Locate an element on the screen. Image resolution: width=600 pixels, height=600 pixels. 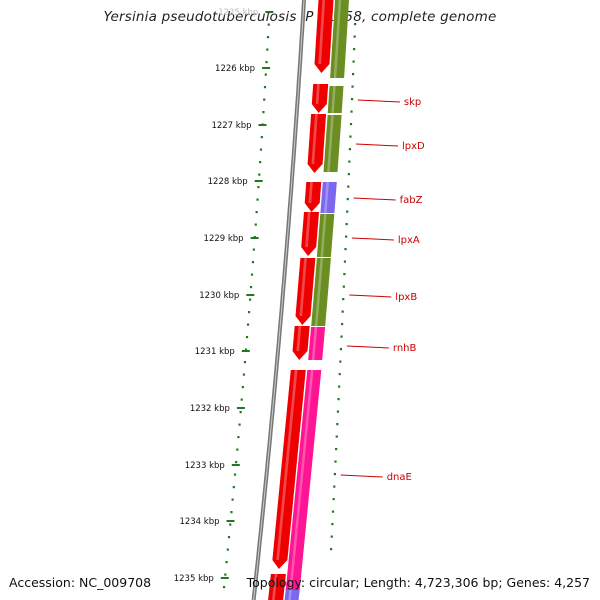
kbp-tick-label: 1225 kbp is located at coordinates (238, 13).